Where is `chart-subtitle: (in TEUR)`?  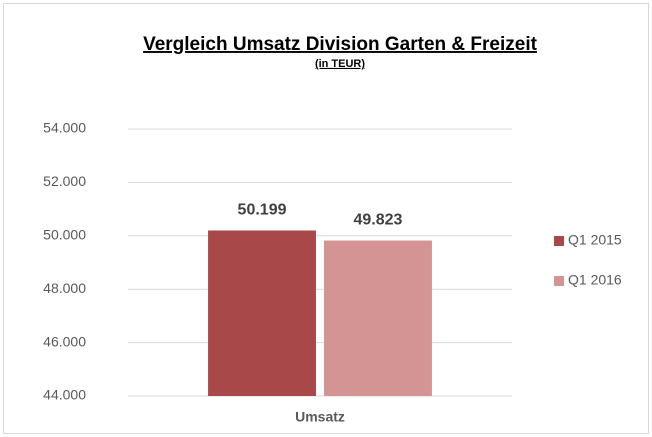
chart-subtitle: (in TEUR) is located at coordinates (340, 64).